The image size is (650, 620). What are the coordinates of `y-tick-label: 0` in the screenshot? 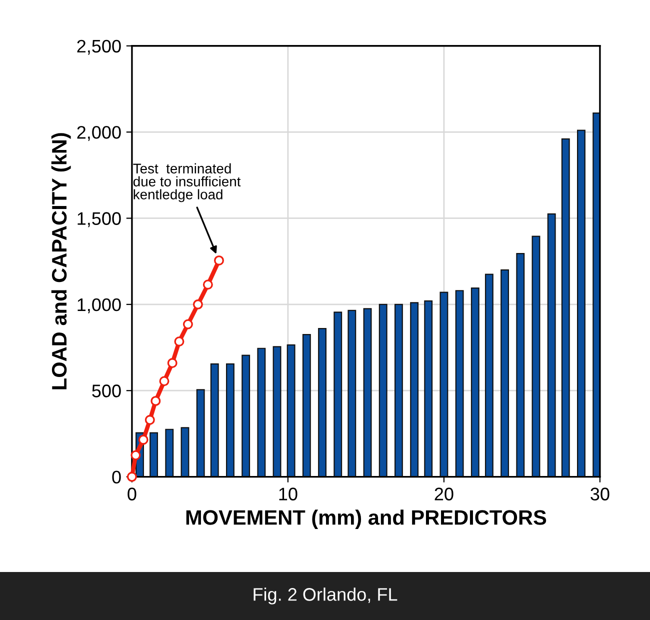 It's located at (116, 477).